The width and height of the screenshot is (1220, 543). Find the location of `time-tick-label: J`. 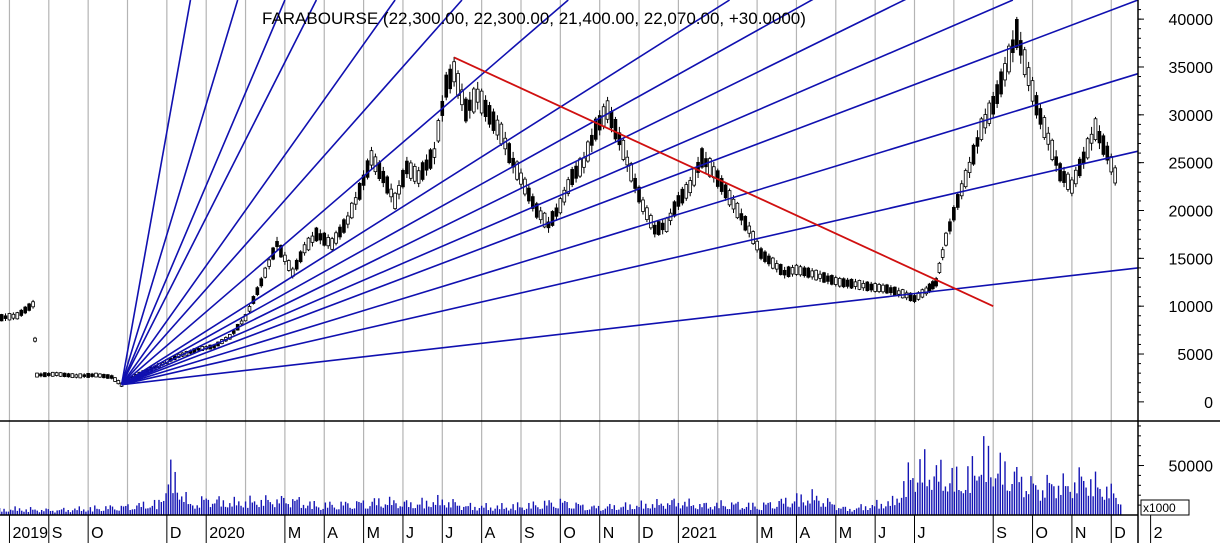

time-tick-label: J is located at coordinates (882, 533).